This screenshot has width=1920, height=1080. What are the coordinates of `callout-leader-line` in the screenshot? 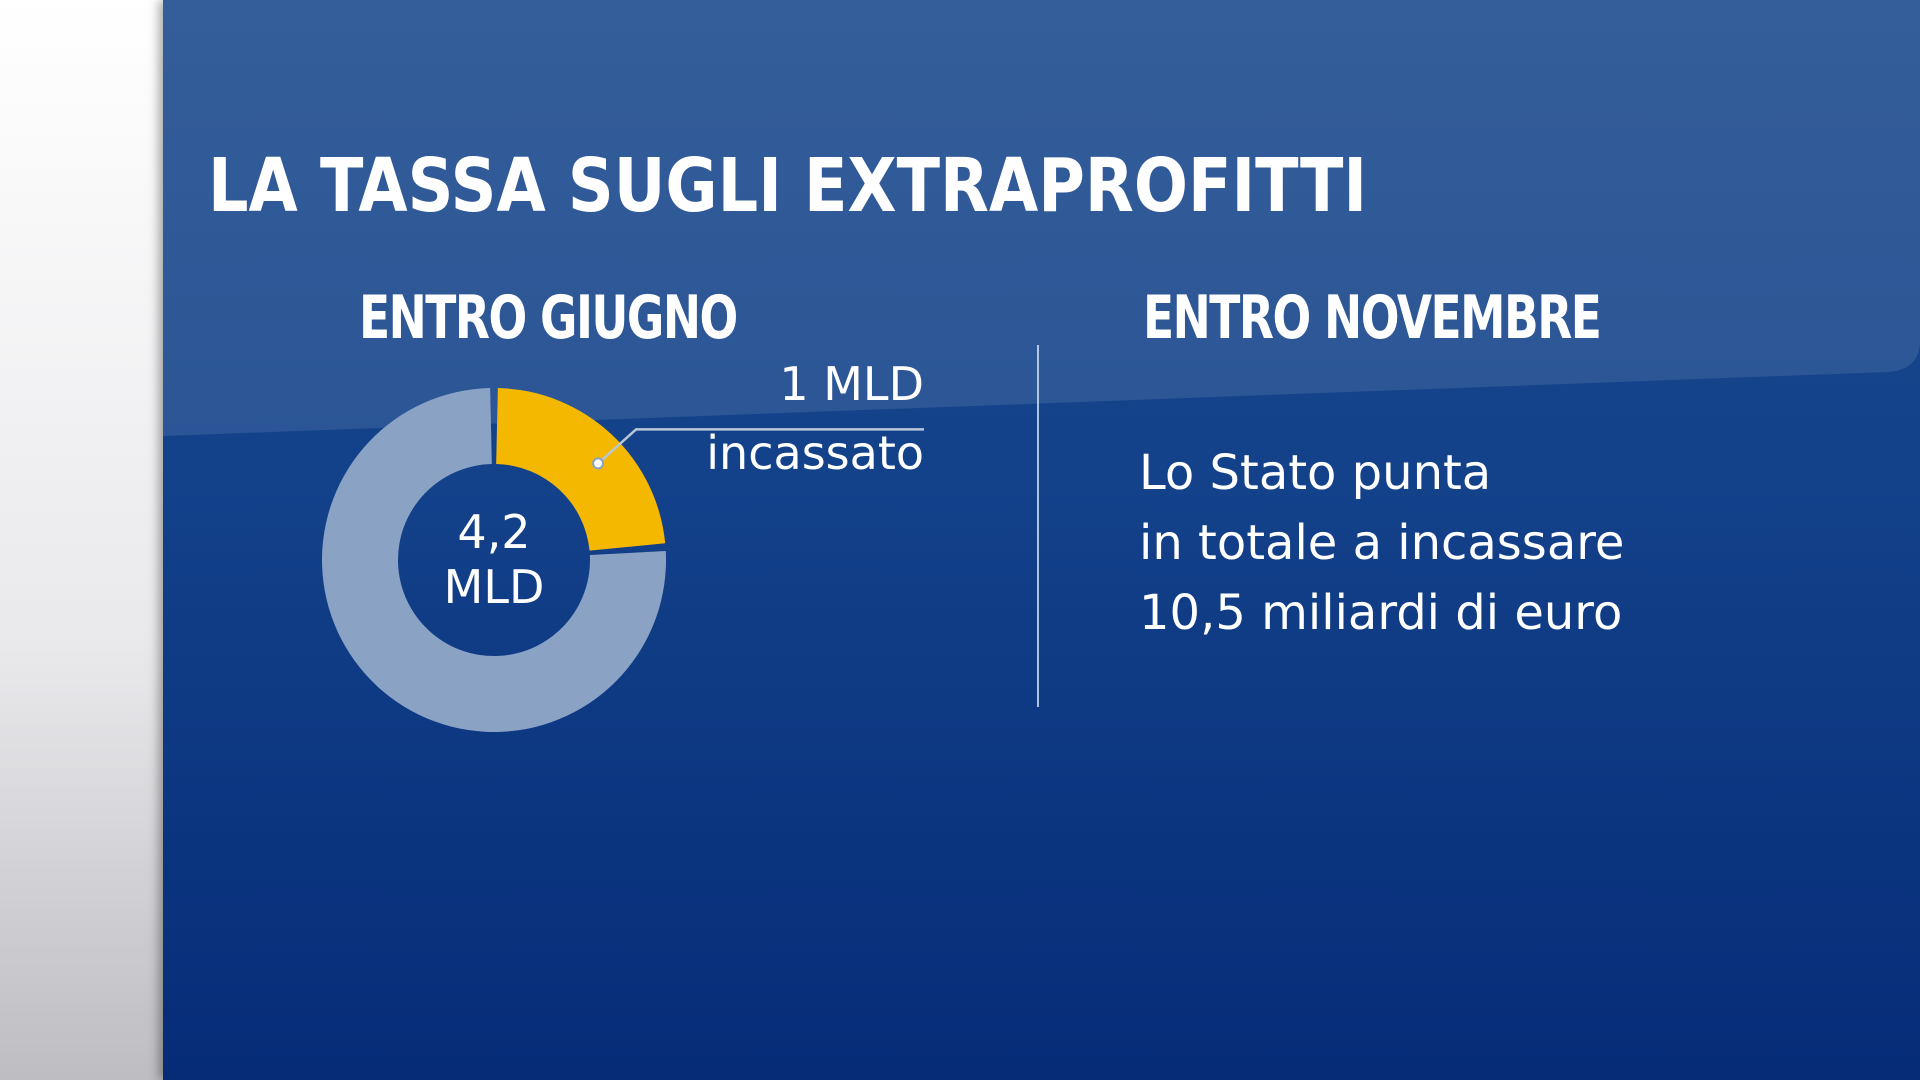 It's located at (760, 446).